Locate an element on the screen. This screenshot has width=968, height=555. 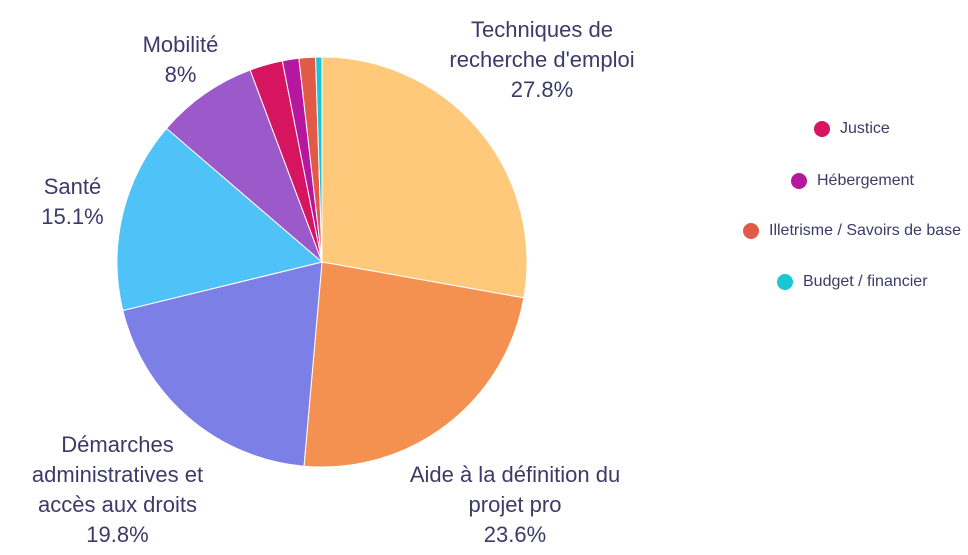
legend-label: Hébergement is located at coordinates (865, 180).